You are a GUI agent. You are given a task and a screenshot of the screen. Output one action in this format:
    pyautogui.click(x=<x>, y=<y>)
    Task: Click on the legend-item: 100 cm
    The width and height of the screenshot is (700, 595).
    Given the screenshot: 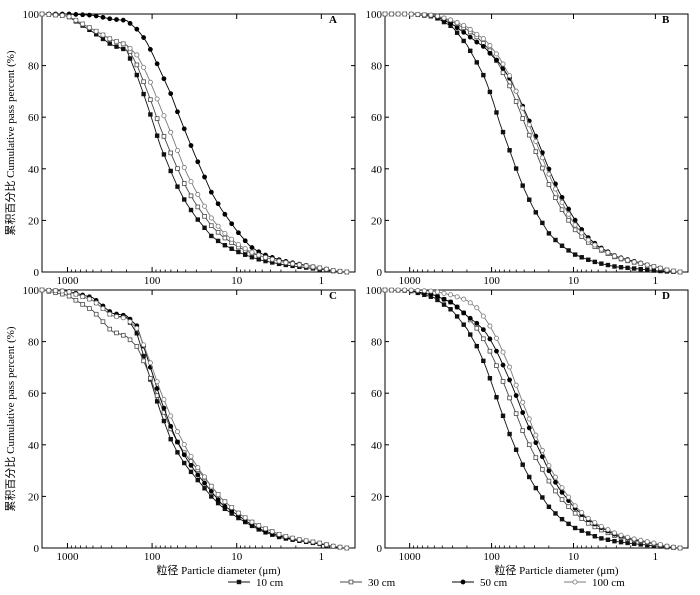 What is the action you would take?
    pyautogui.click(x=594, y=583)
    